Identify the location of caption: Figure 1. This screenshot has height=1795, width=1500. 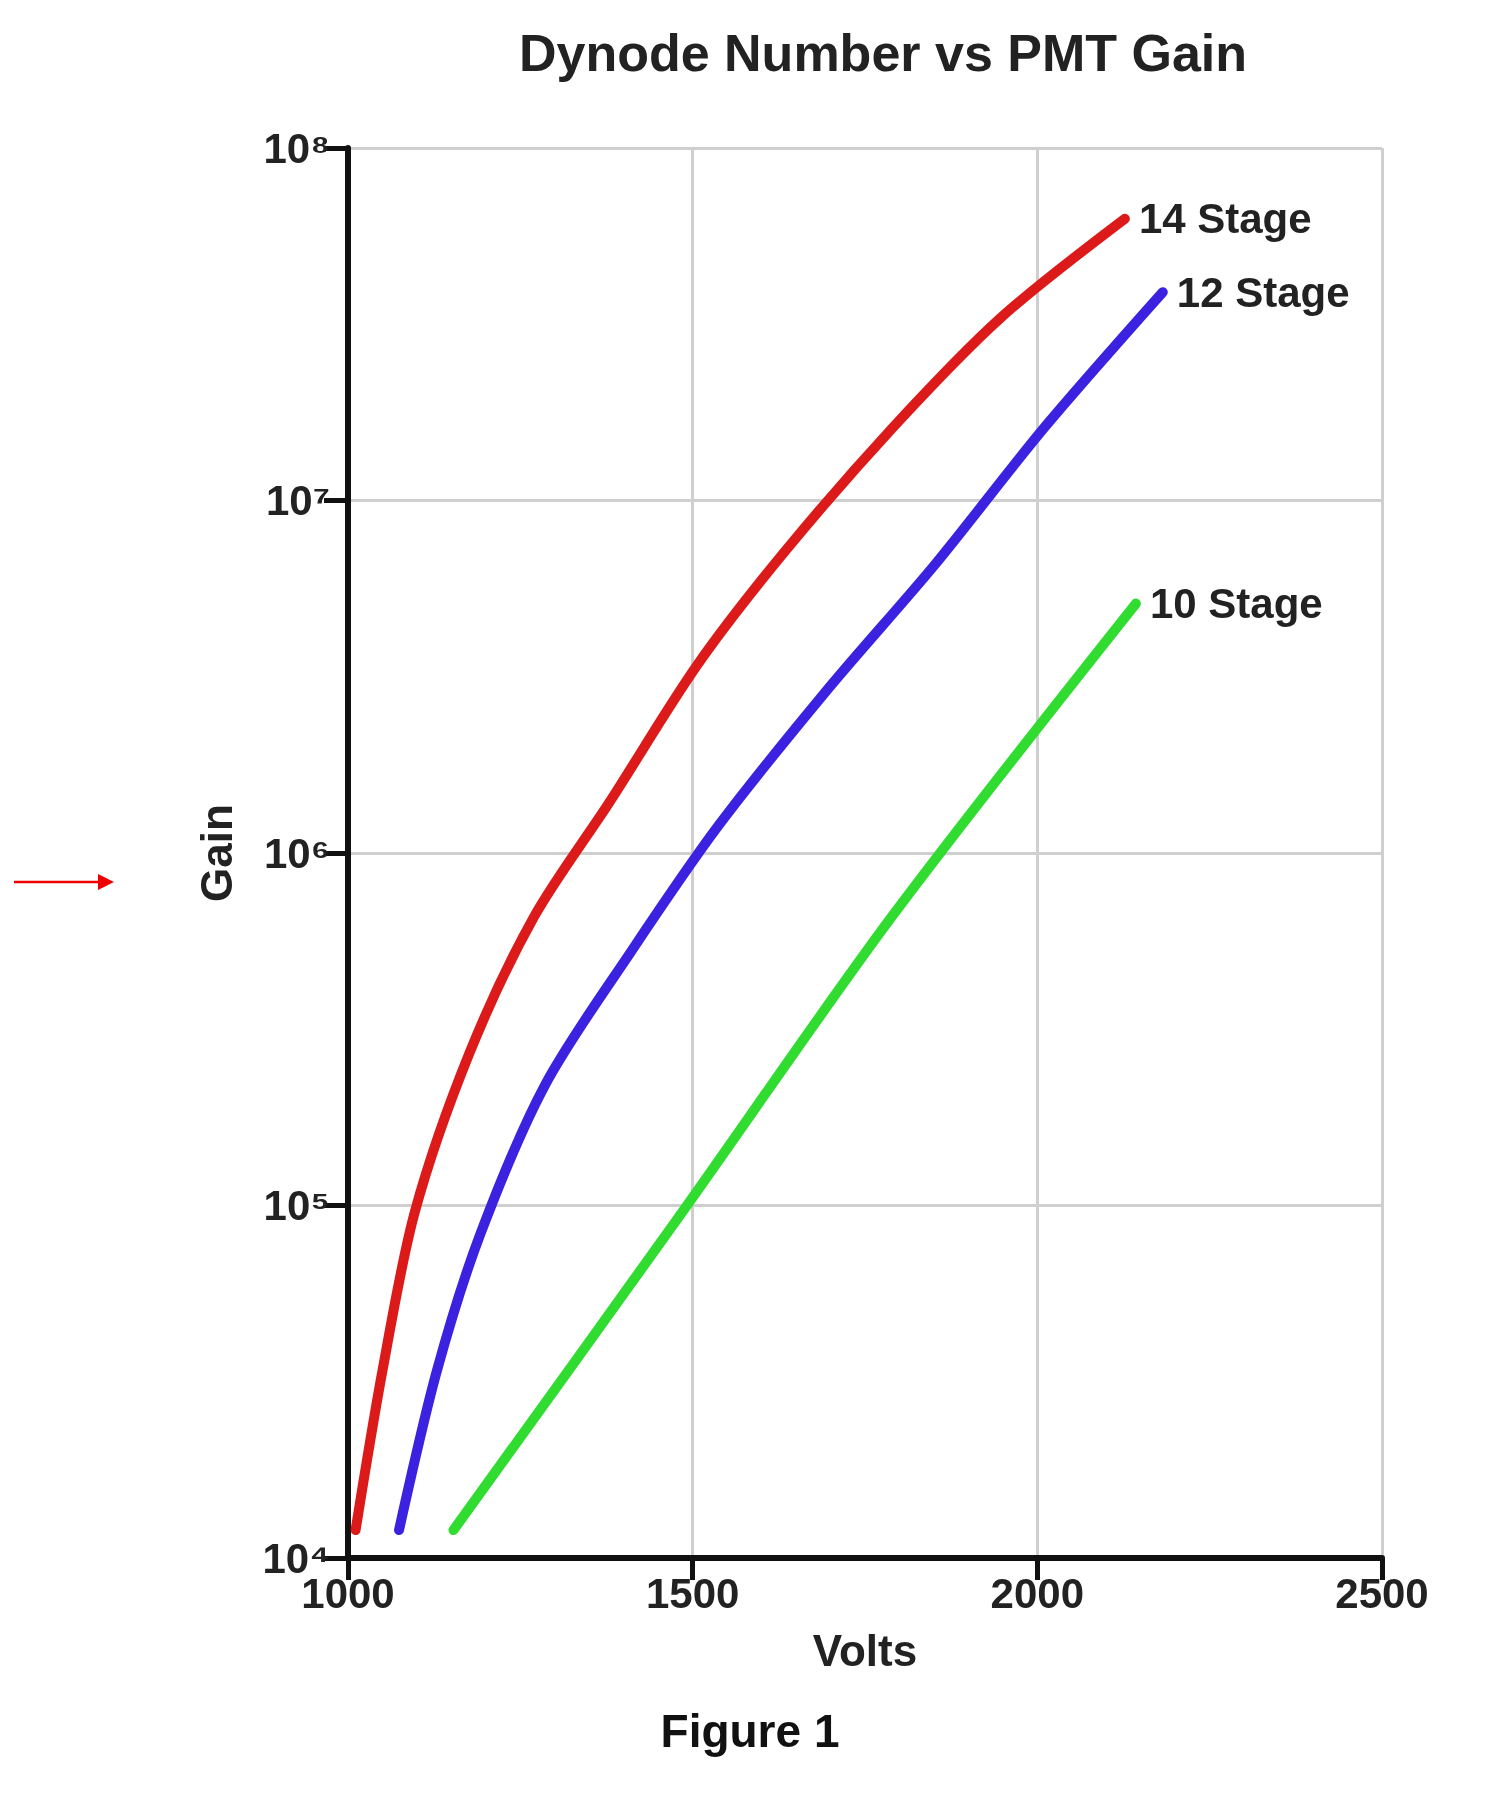
(750, 1731).